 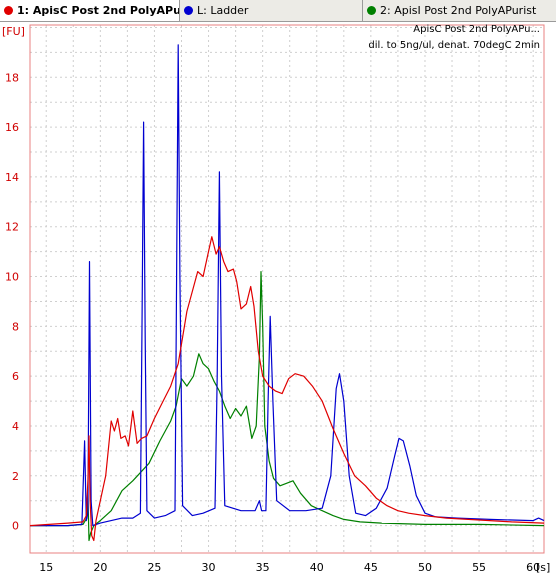 I want to click on y-tick-label: 8, so click(x=15, y=326).